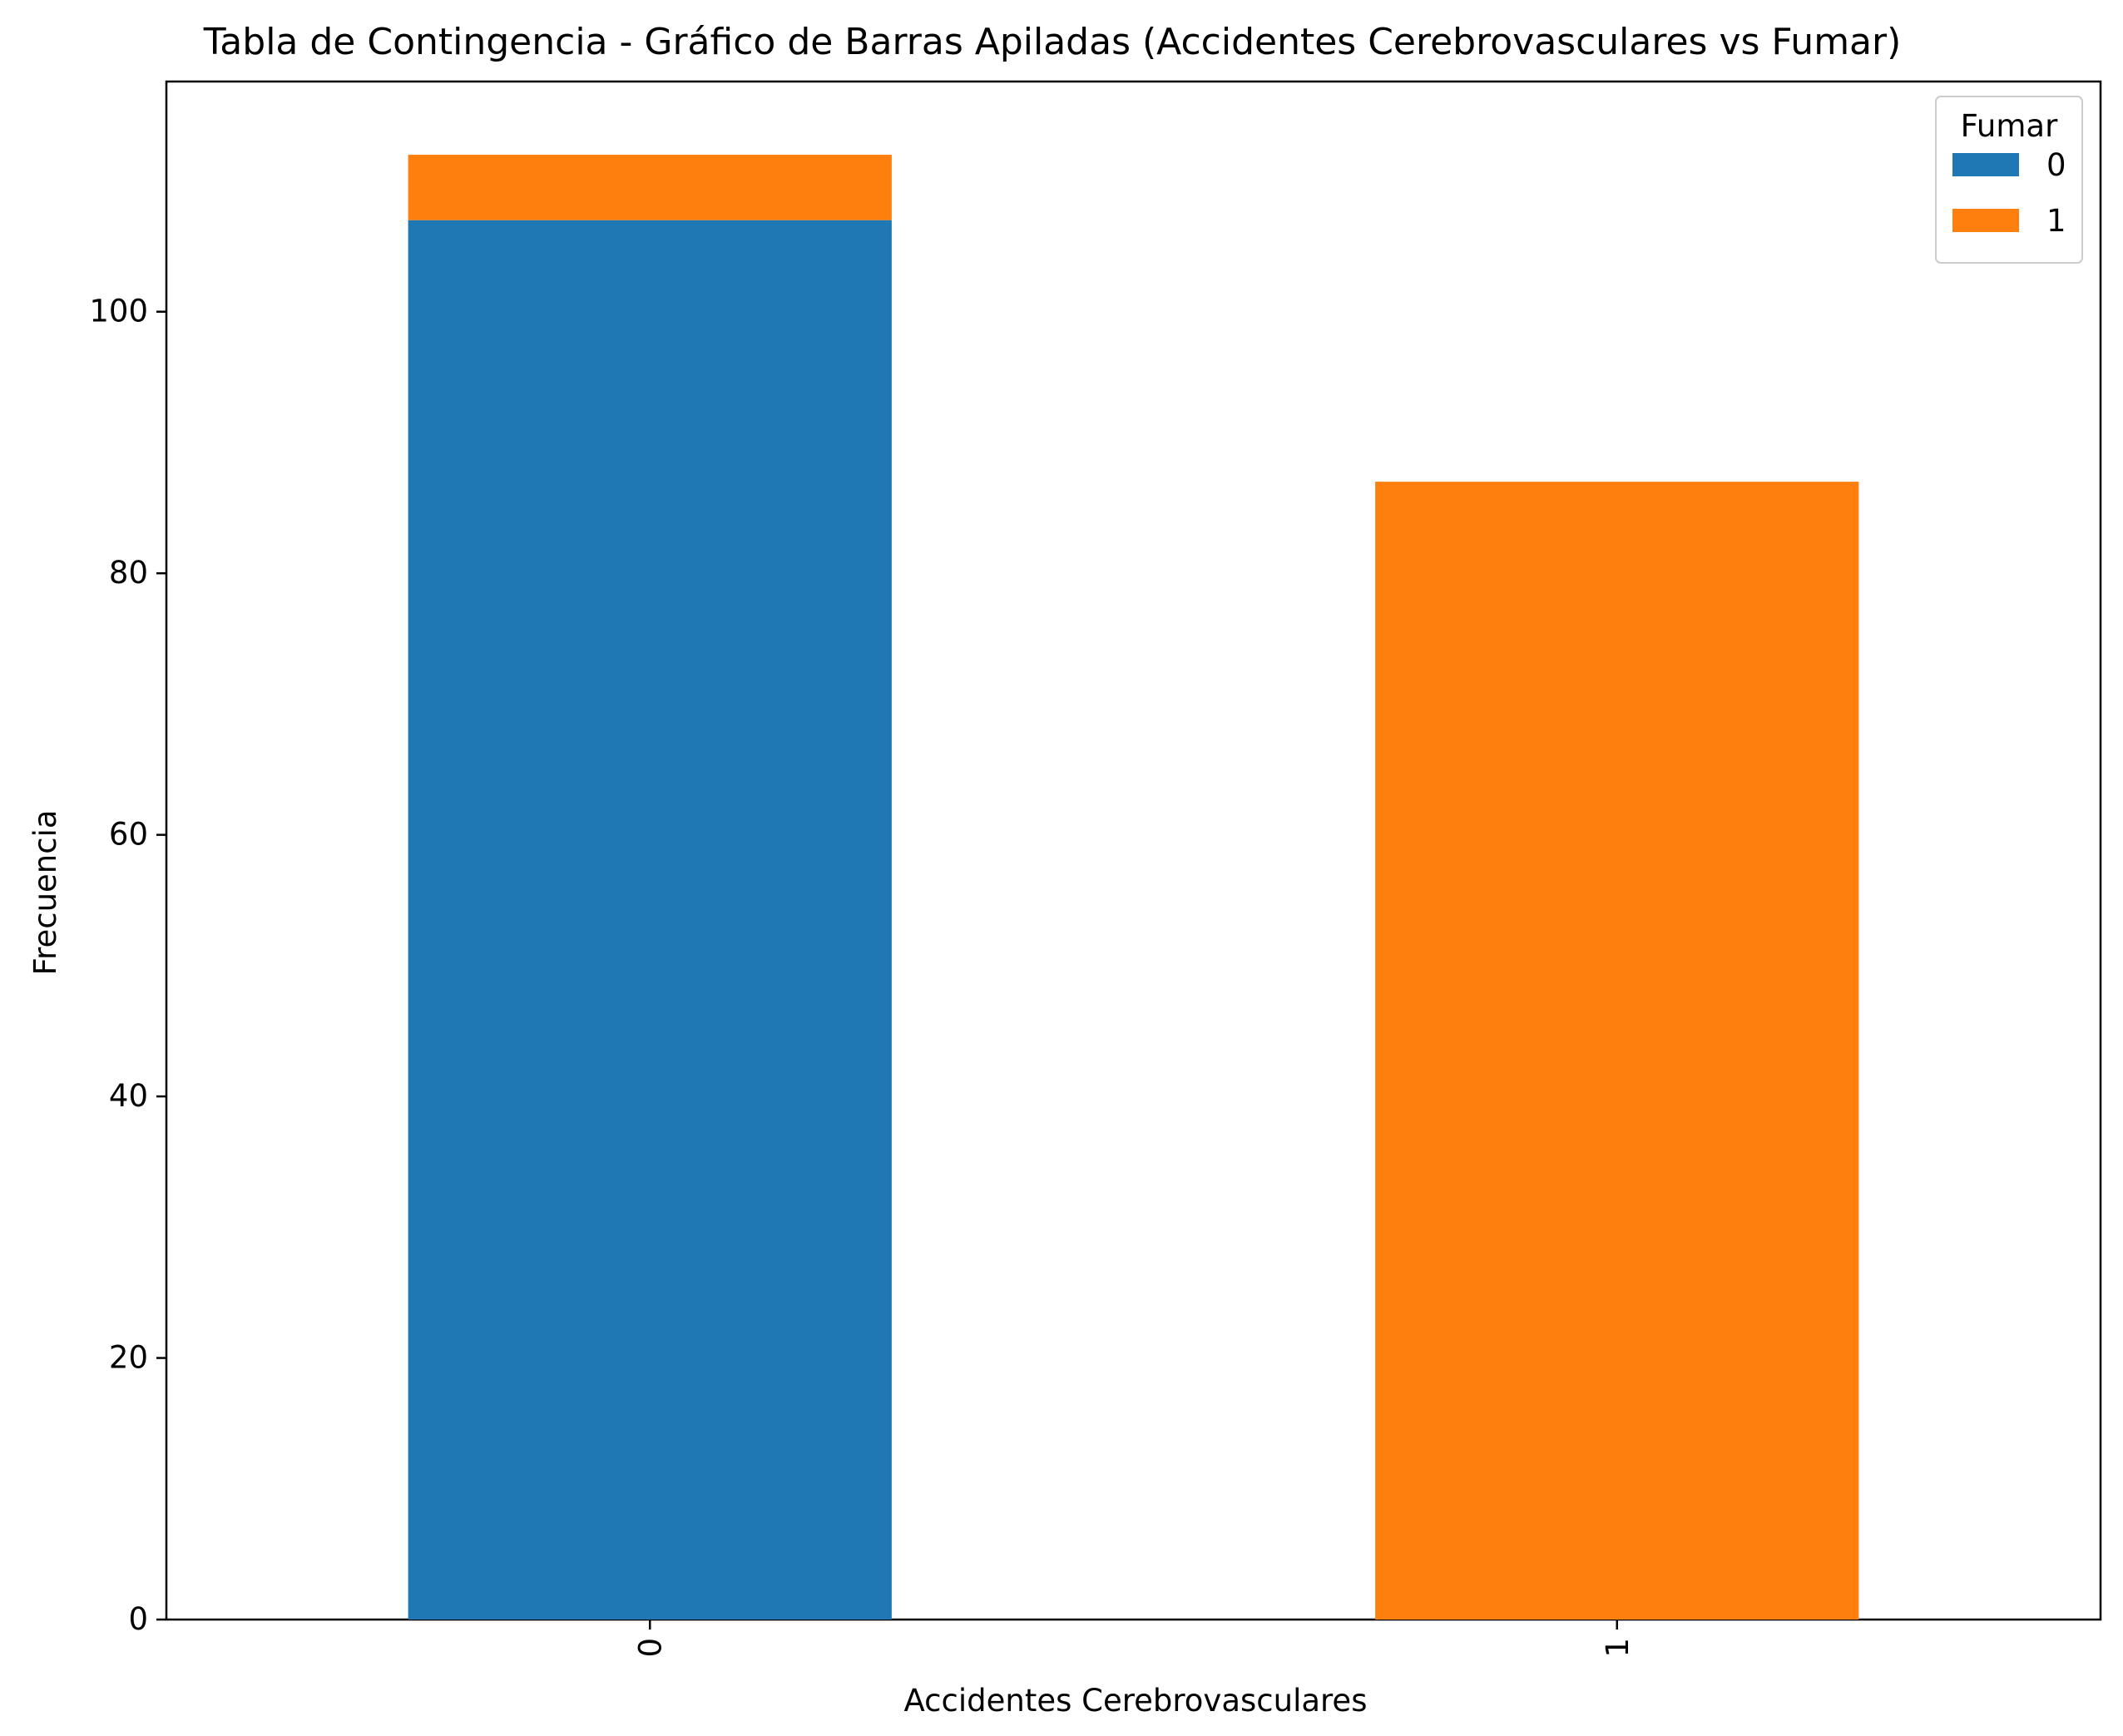 This screenshot has width=2123, height=1736. Describe the element at coordinates (128, 1096) in the screenshot. I see `y-tick-label: 40` at that location.